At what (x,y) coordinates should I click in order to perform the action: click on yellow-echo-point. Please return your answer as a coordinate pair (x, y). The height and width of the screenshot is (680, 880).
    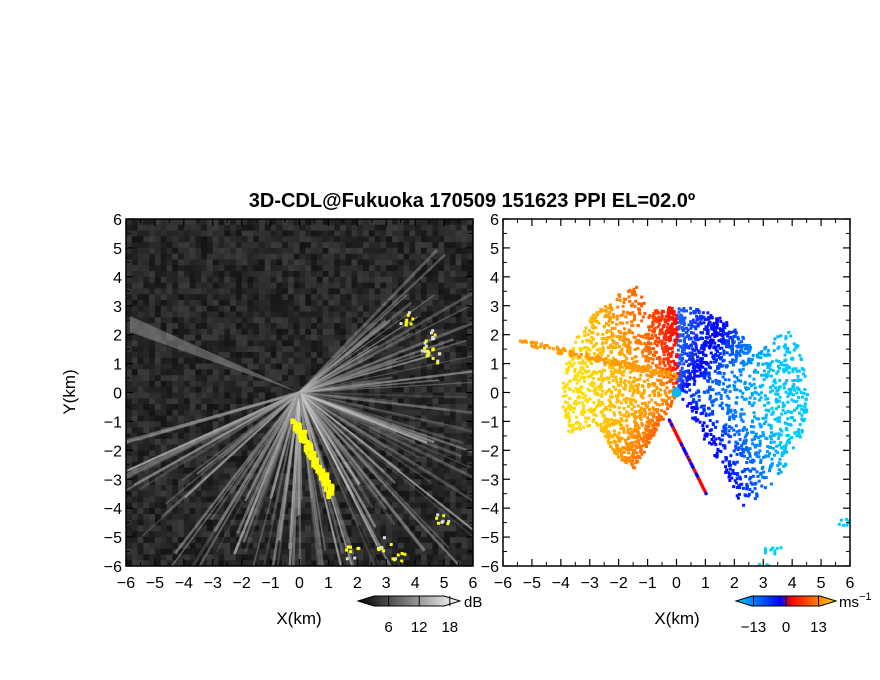
    Looking at the image, I should click on (310, 455).